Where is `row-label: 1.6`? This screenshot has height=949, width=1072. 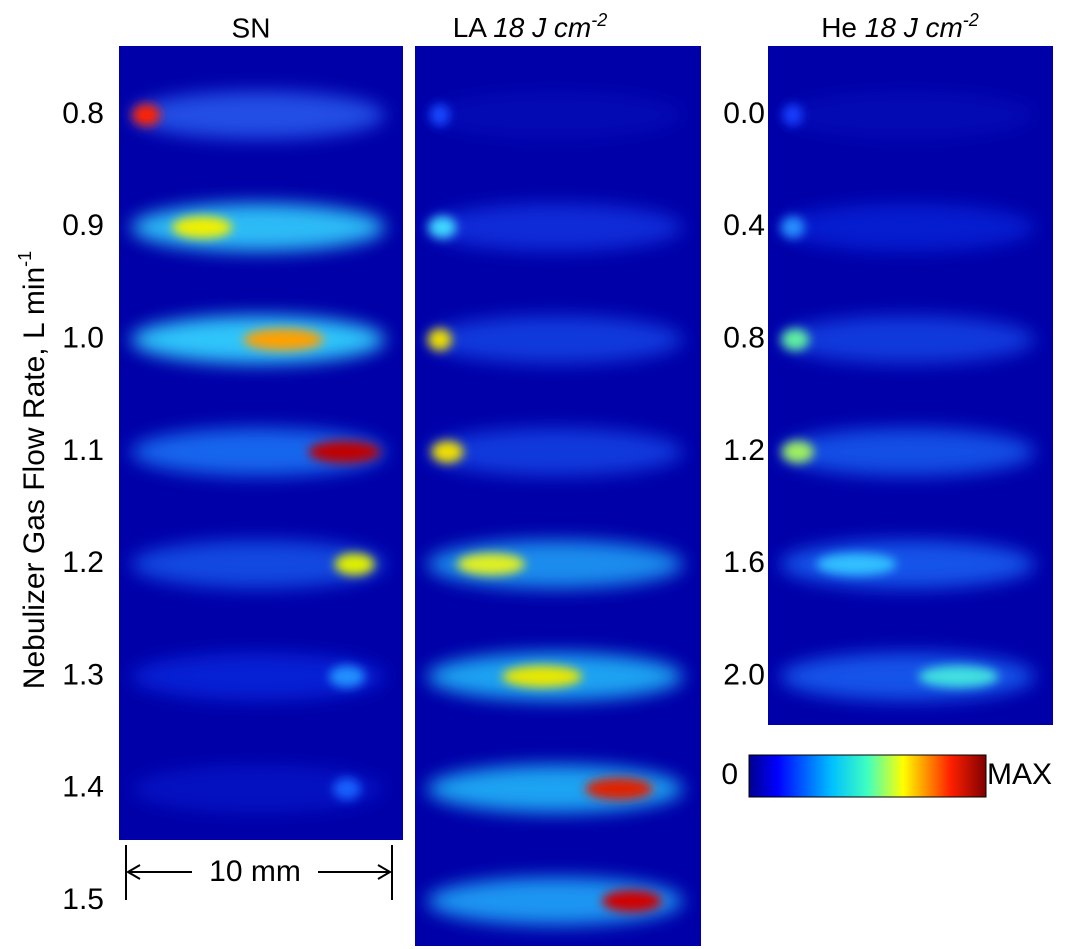 row-label: 1.6 is located at coordinates (744, 562).